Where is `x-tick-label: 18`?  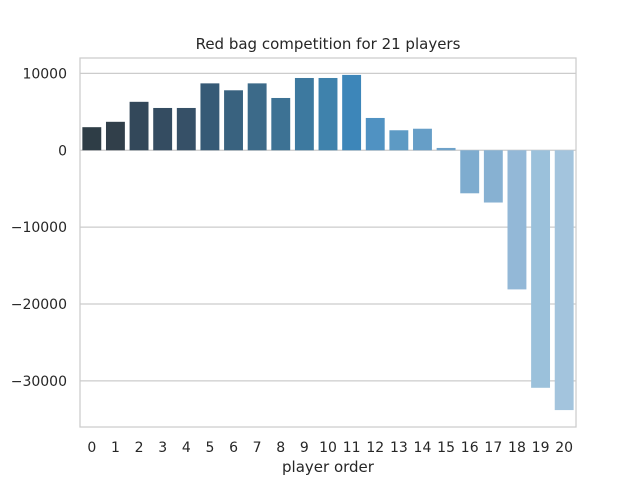
x-tick-label: 18 is located at coordinates (517, 448).